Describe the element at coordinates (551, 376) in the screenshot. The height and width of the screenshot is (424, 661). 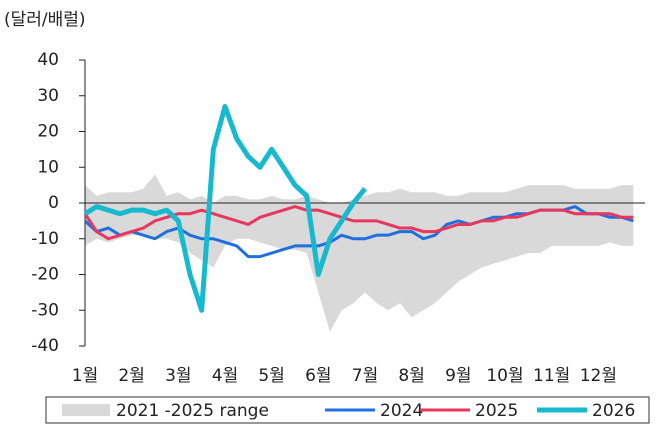
I see `x-tick-label: 11월` at that location.